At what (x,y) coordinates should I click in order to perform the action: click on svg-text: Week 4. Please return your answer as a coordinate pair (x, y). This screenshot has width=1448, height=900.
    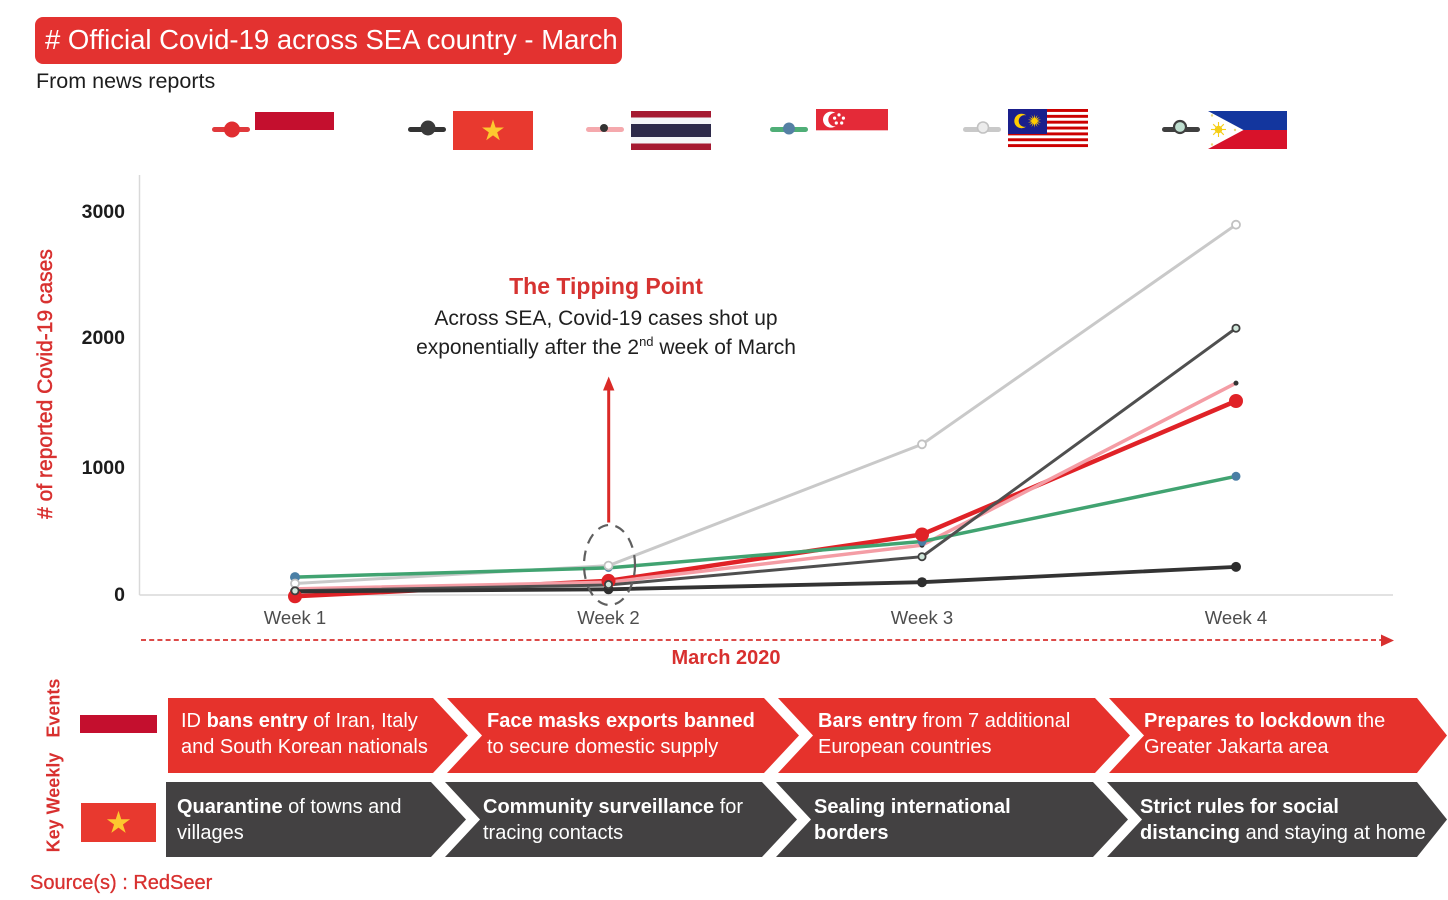
    Looking at the image, I should click on (1236, 617).